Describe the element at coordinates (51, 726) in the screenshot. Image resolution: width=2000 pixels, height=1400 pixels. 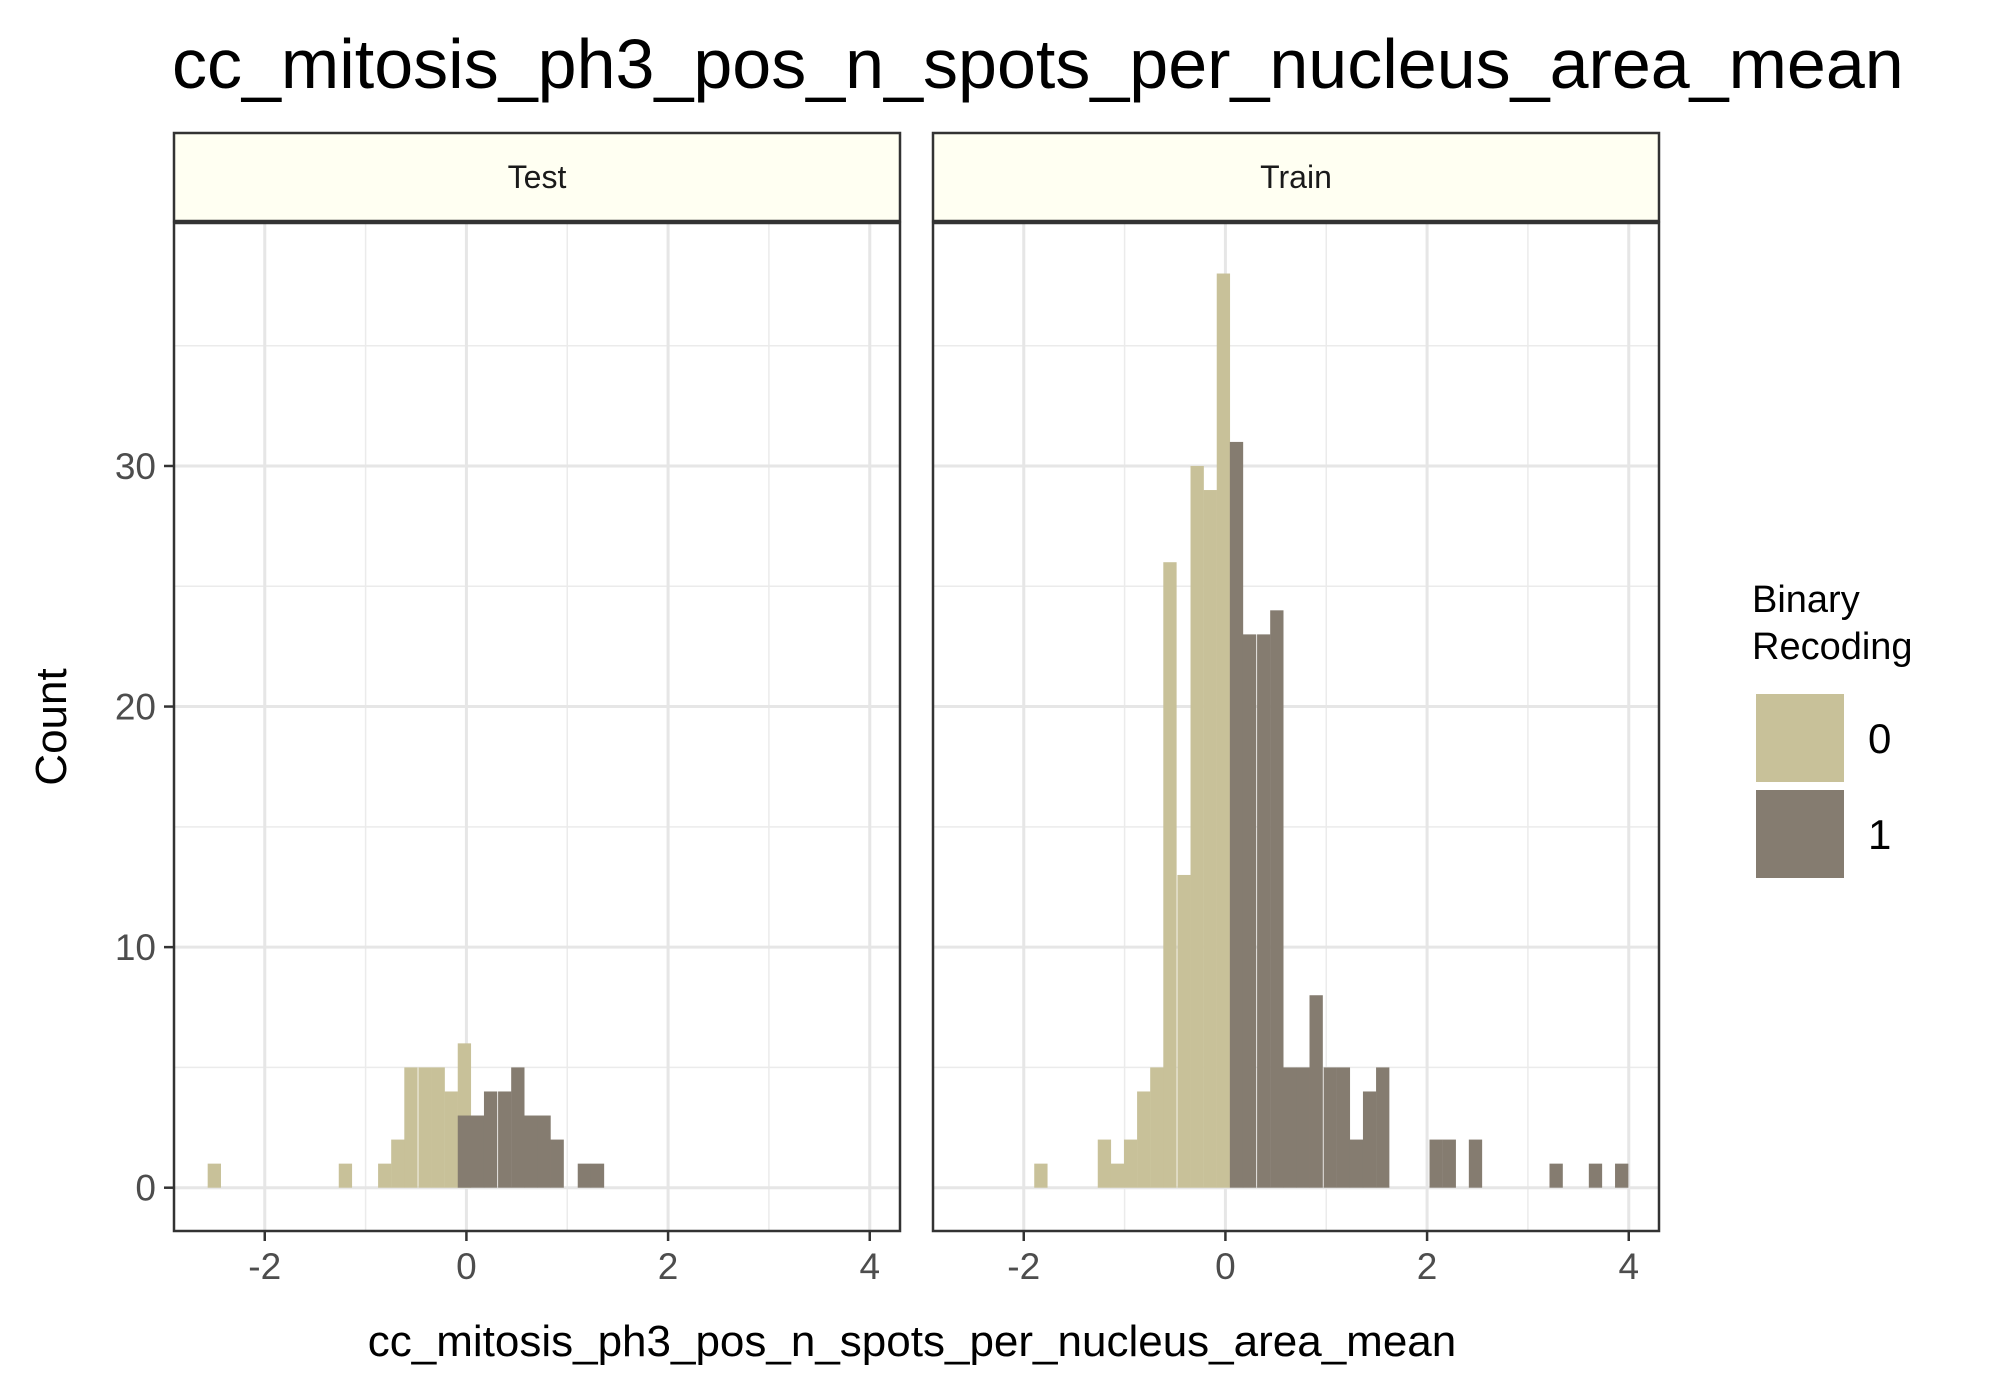
I see `y-axis-title: Count` at that location.